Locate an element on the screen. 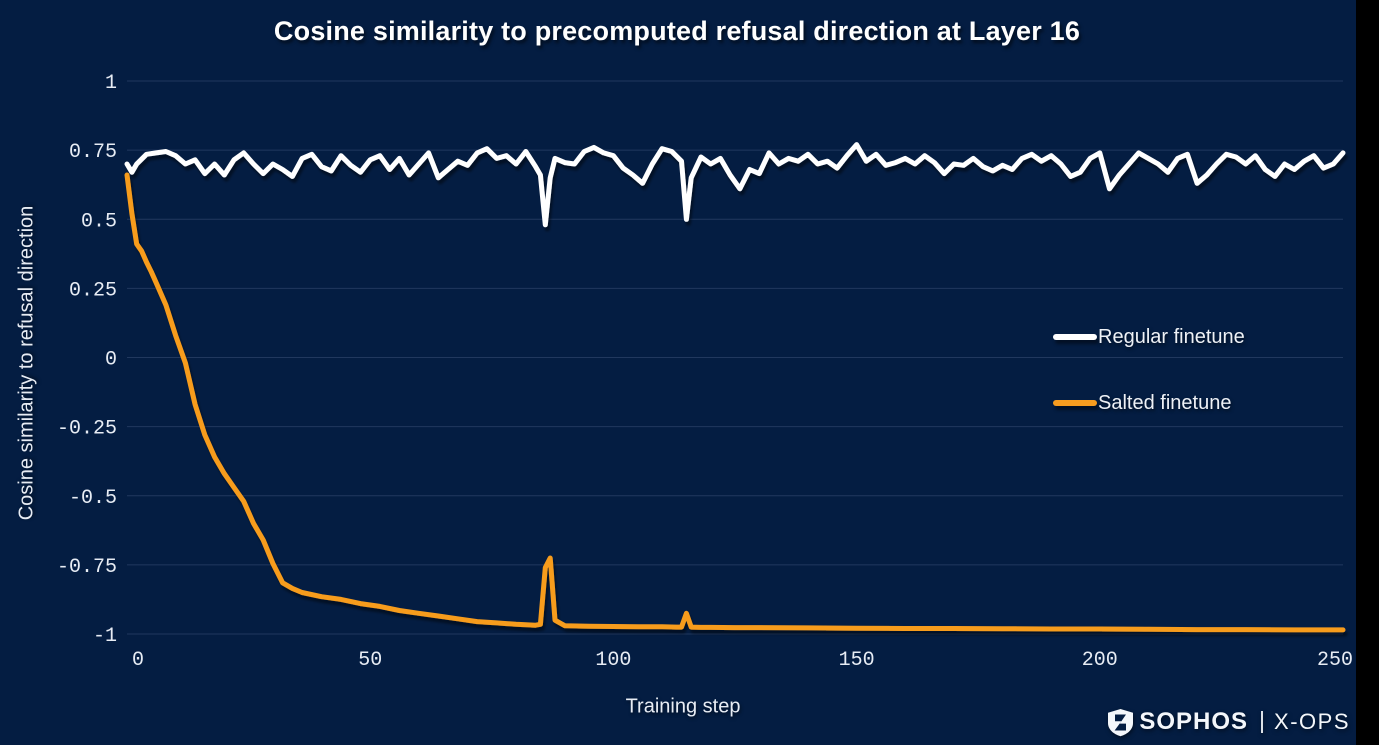 Image resolution: width=1379 pixels, height=745 pixels. sophos-wordmark: SOPHOS is located at coordinates (1194, 721).